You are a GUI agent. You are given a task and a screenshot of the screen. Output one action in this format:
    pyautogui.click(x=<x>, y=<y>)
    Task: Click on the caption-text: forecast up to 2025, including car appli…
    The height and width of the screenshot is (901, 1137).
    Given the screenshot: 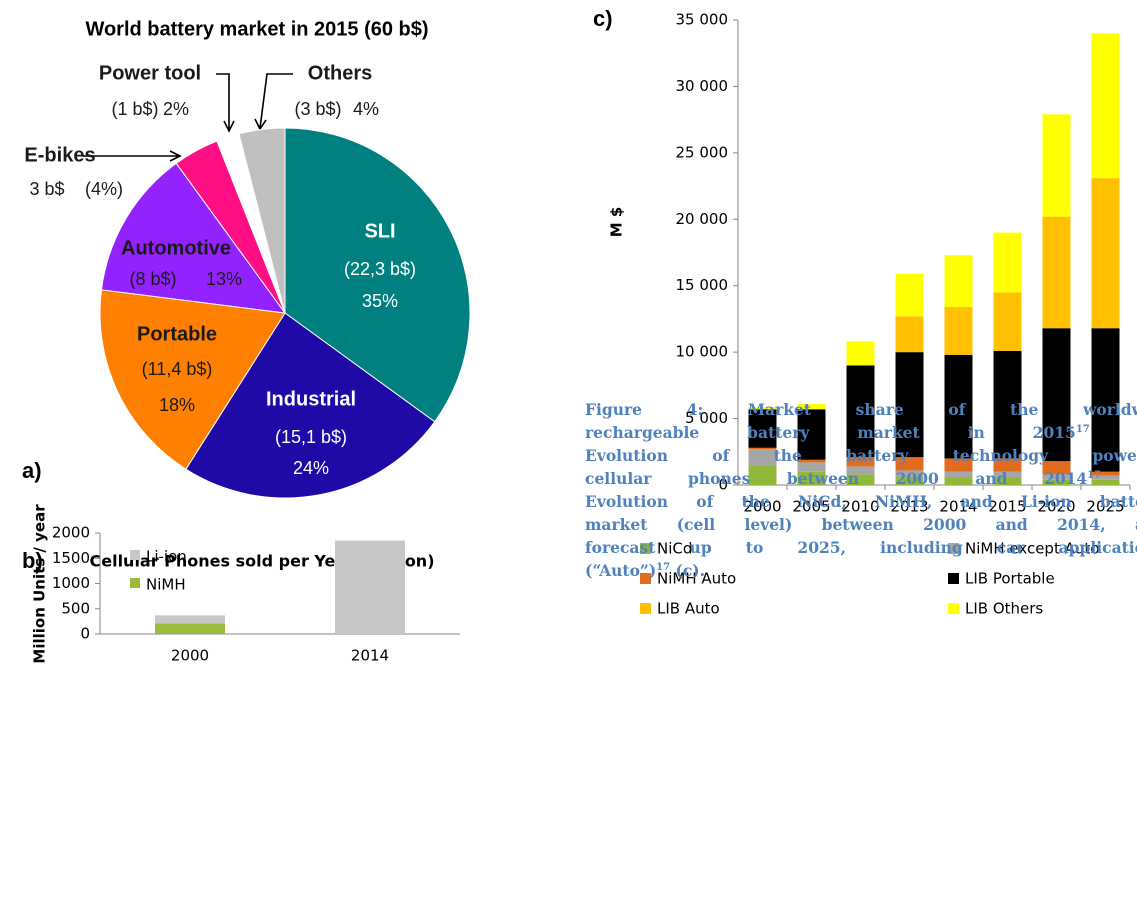 What is the action you would take?
    pyautogui.click(x=861, y=547)
    